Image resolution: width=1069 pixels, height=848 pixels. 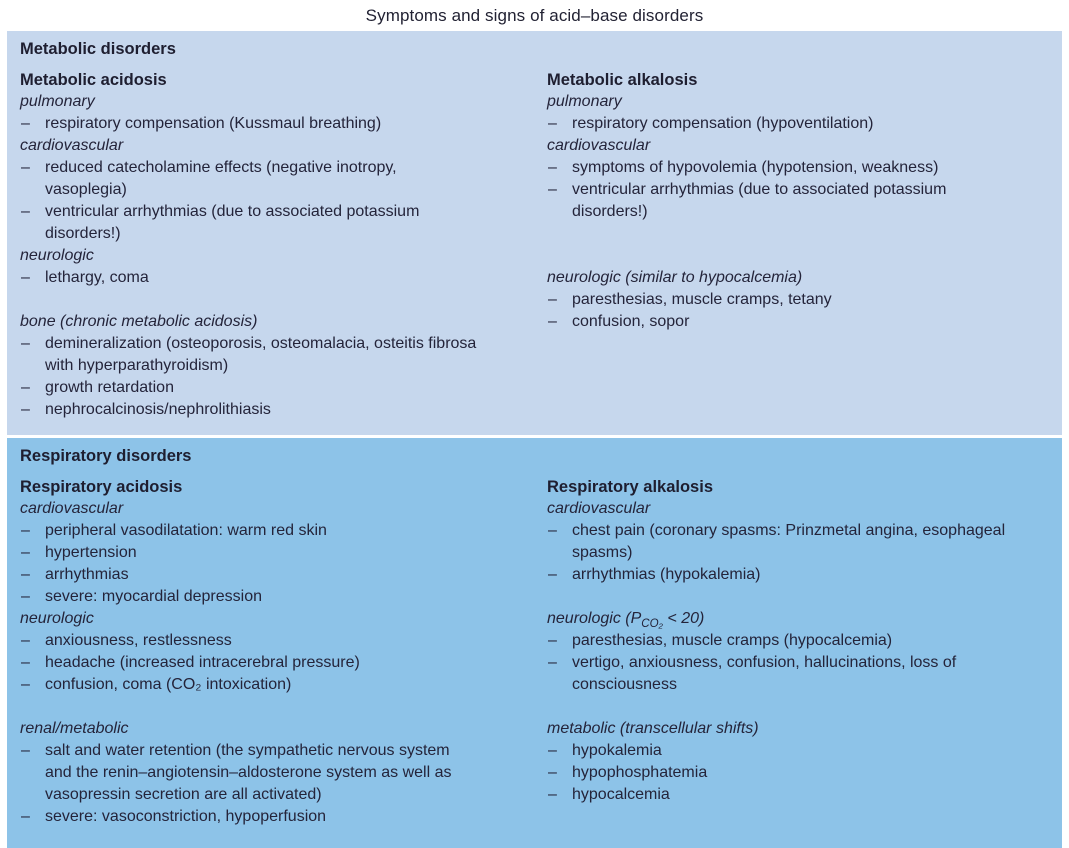 What do you see at coordinates (777, 773) in the screenshot?
I see `list-item: – hypophosphatemia` at bounding box center [777, 773].